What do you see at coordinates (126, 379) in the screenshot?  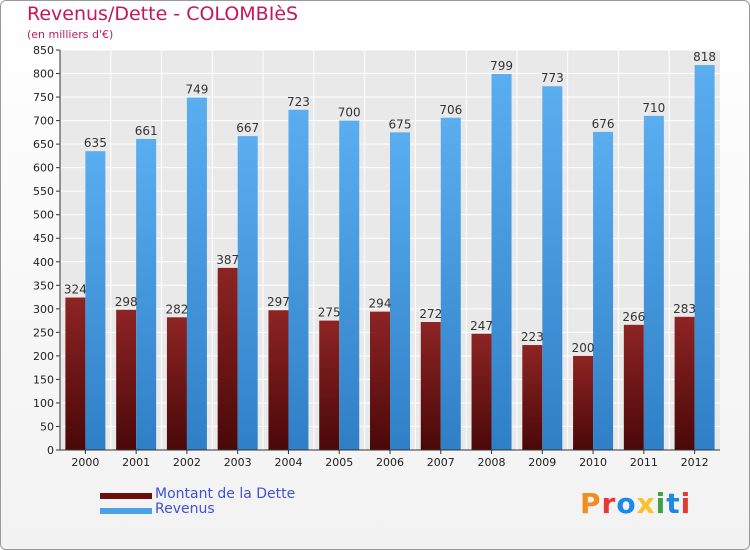 I see `bar-debt-2001` at bounding box center [126, 379].